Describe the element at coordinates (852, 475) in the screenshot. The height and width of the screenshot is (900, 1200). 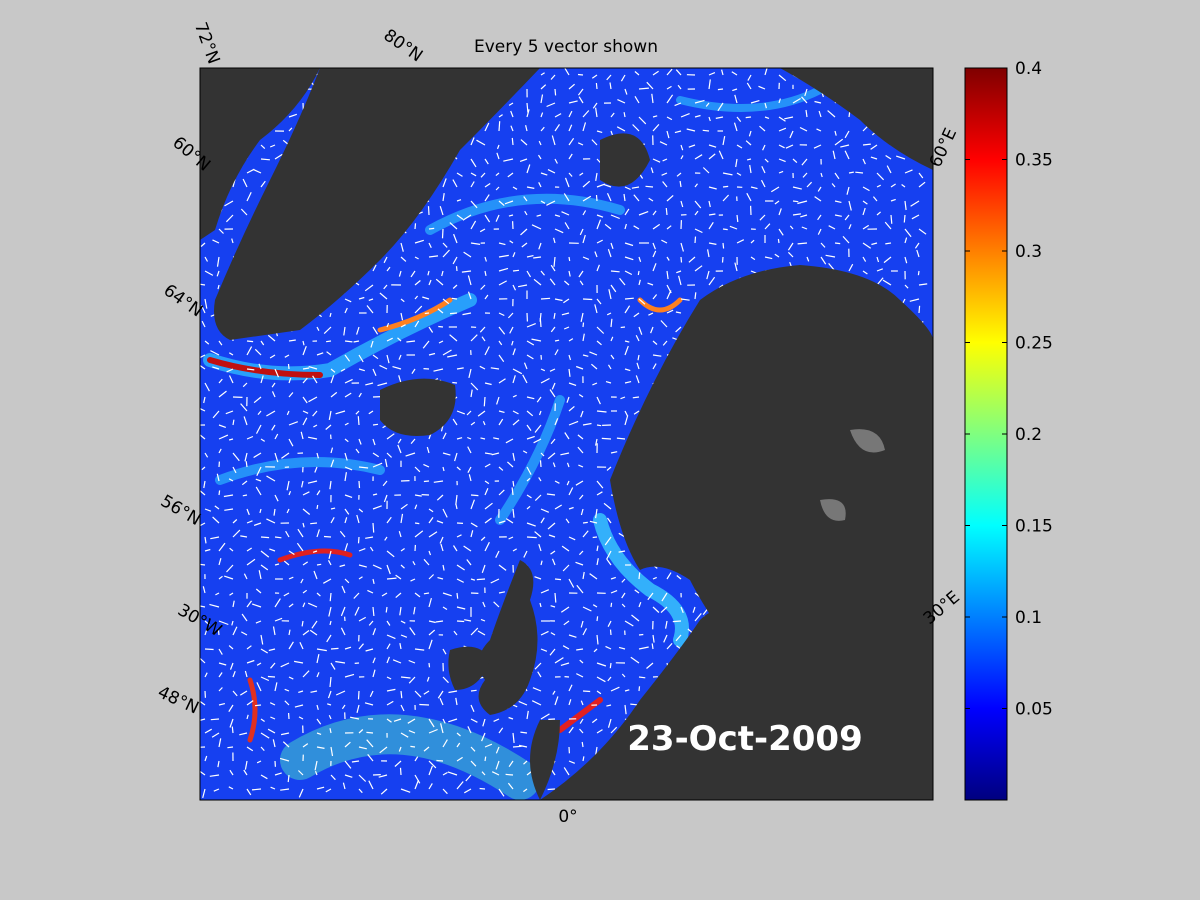
I see `lakes` at that location.